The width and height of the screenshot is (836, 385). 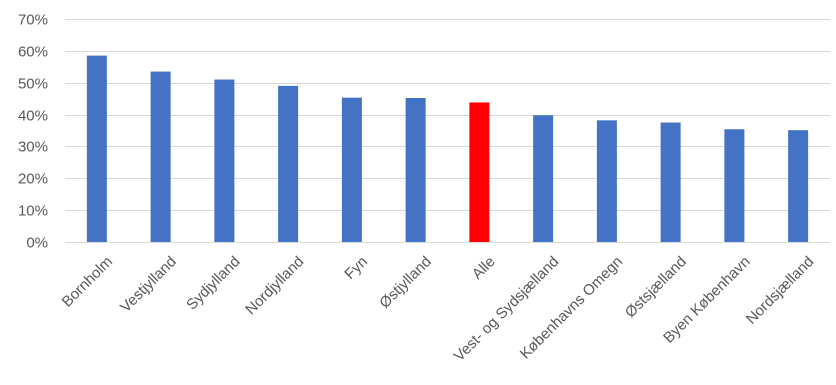 What do you see at coordinates (213, 283) in the screenshot?
I see `x-category-label: Sydjylland` at bounding box center [213, 283].